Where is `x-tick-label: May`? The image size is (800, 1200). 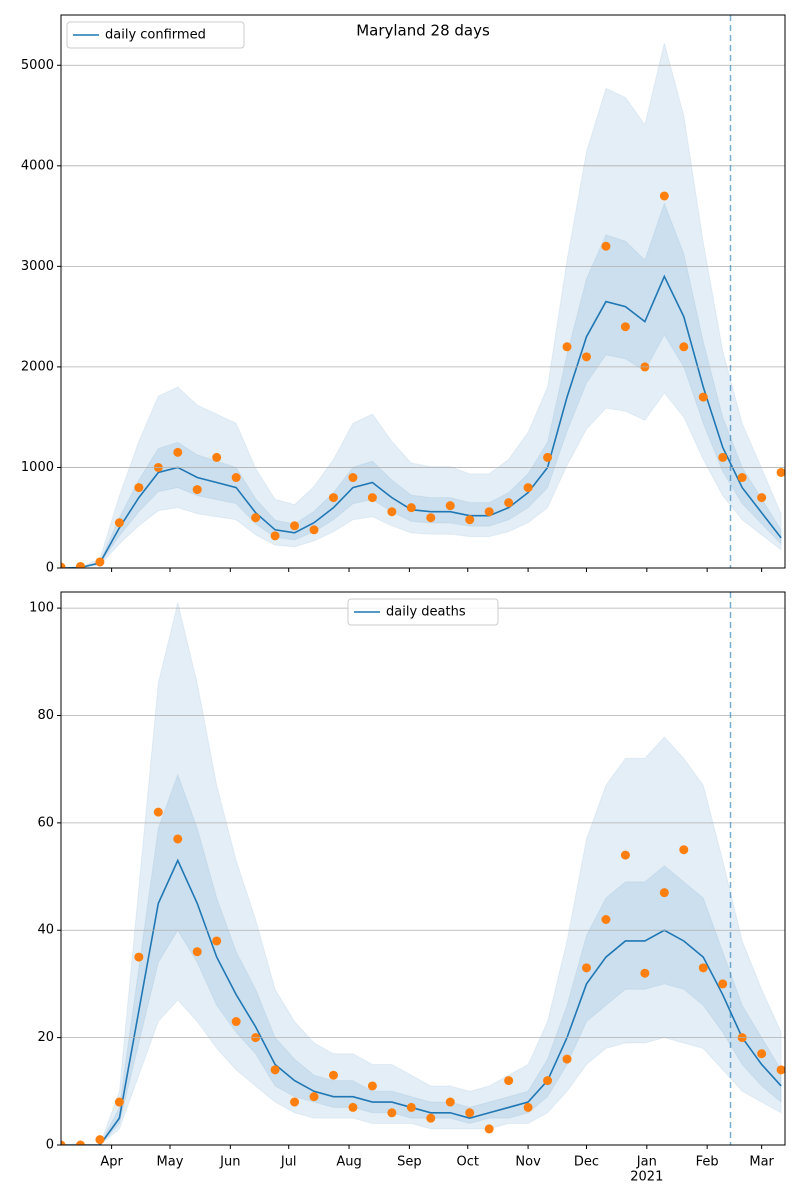
x-tick-label: May is located at coordinates (170, 1162).